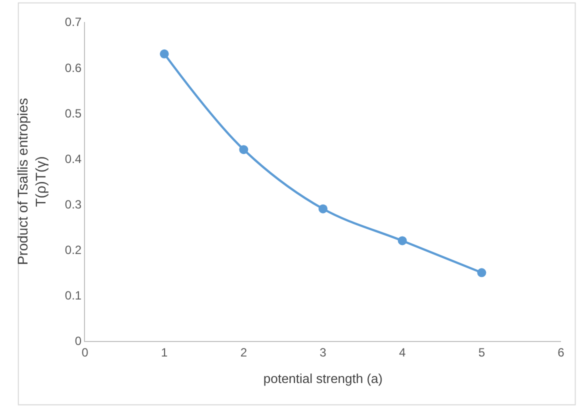  I want to click on x-axis-title: potential strength (a), so click(323, 378).